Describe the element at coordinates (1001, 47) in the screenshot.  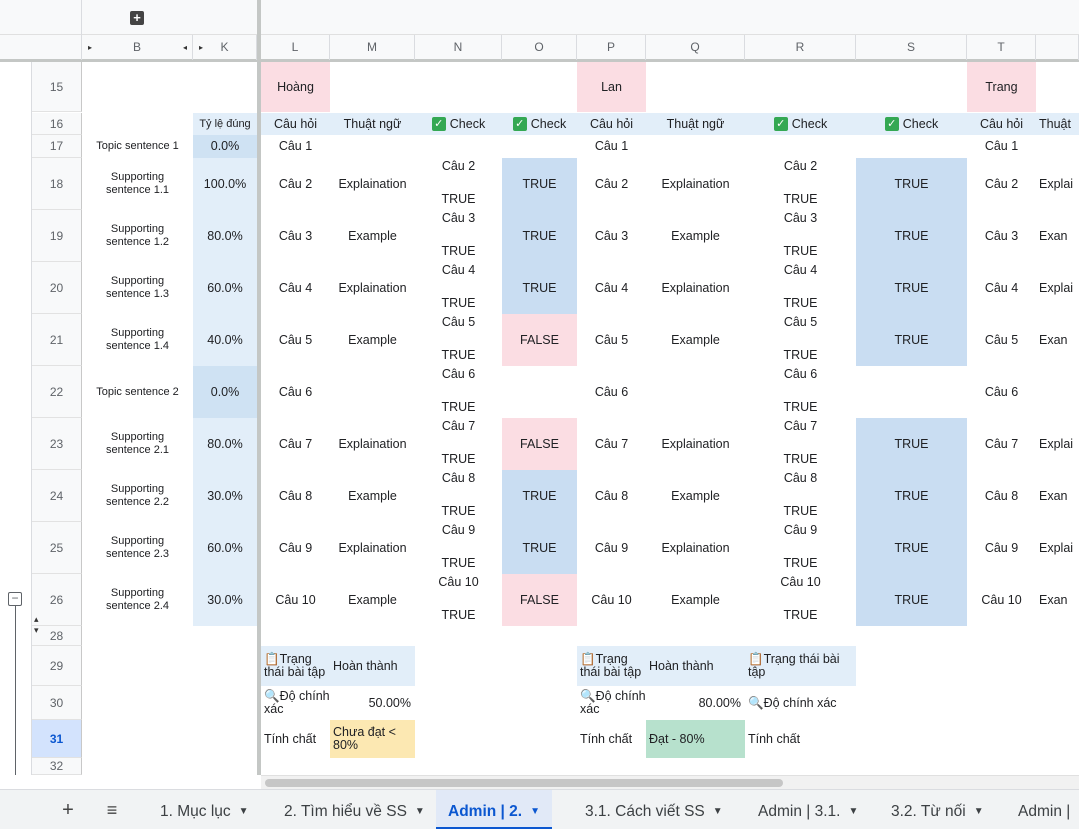
I see `column-header-t: T` at that location.